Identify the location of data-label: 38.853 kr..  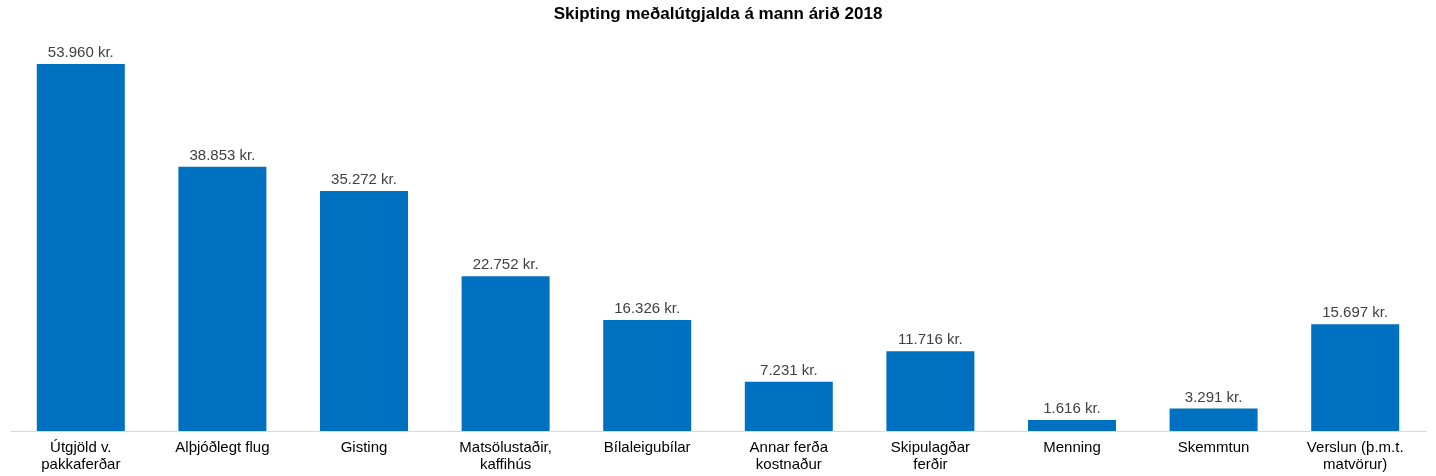
(222, 154).